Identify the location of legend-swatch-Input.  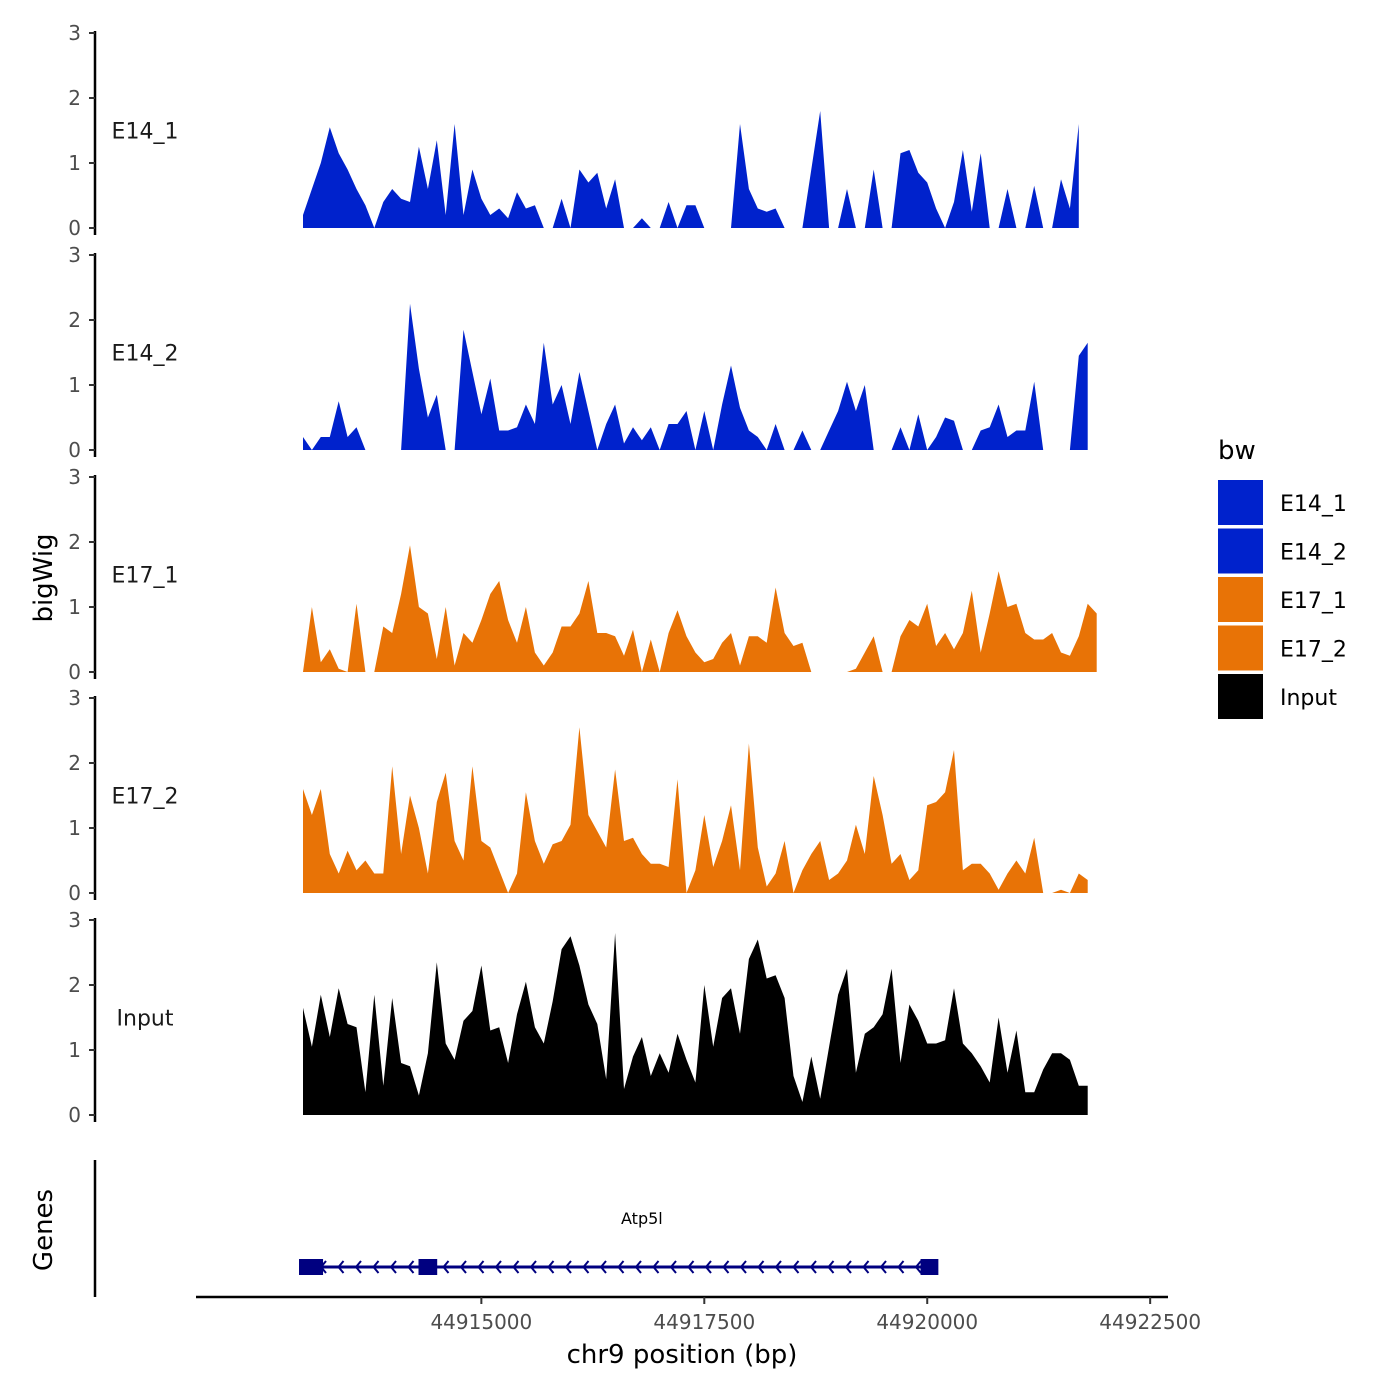
(1240, 696).